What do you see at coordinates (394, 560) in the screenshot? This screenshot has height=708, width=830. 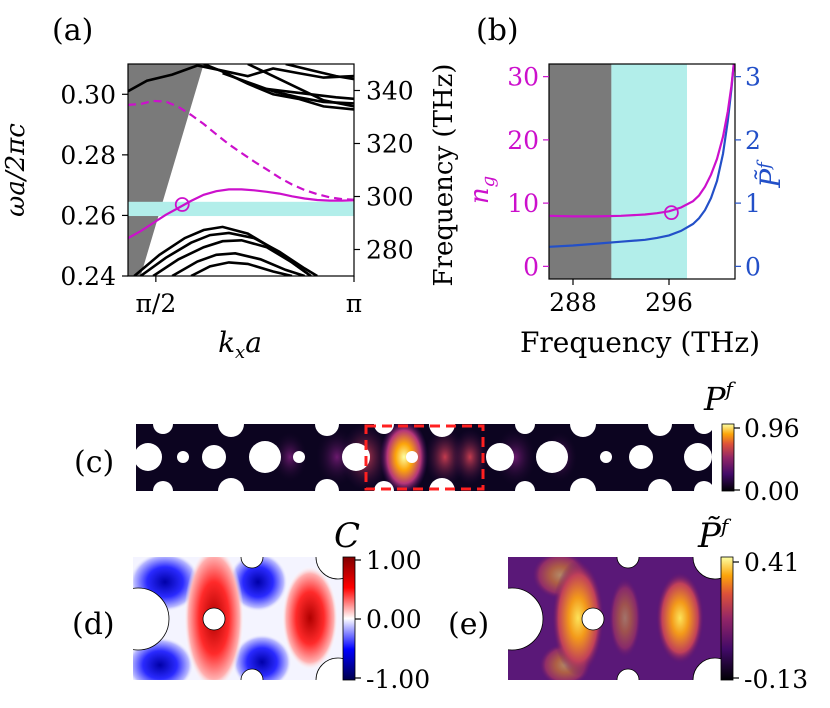 I see `colorbar-d-max: 1.00` at bounding box center [394, 560].